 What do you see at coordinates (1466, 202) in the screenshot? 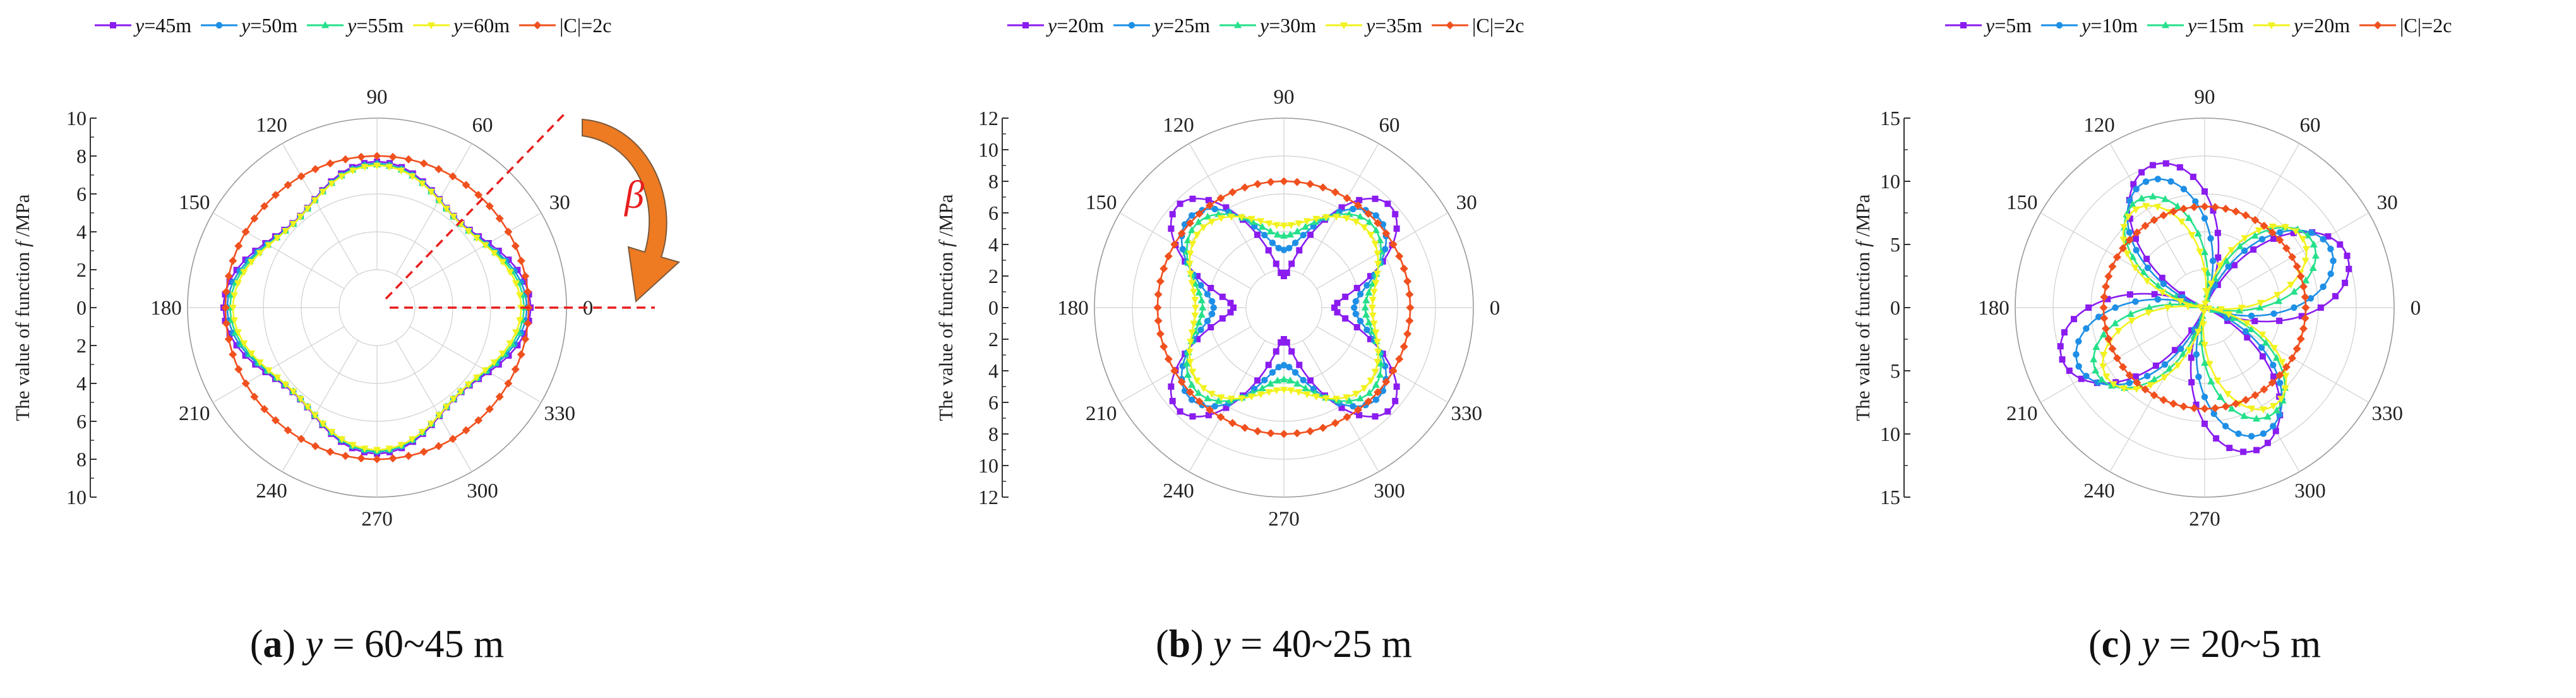
I see `angle-tick-label: 30` at bounding box center [1466, 202].